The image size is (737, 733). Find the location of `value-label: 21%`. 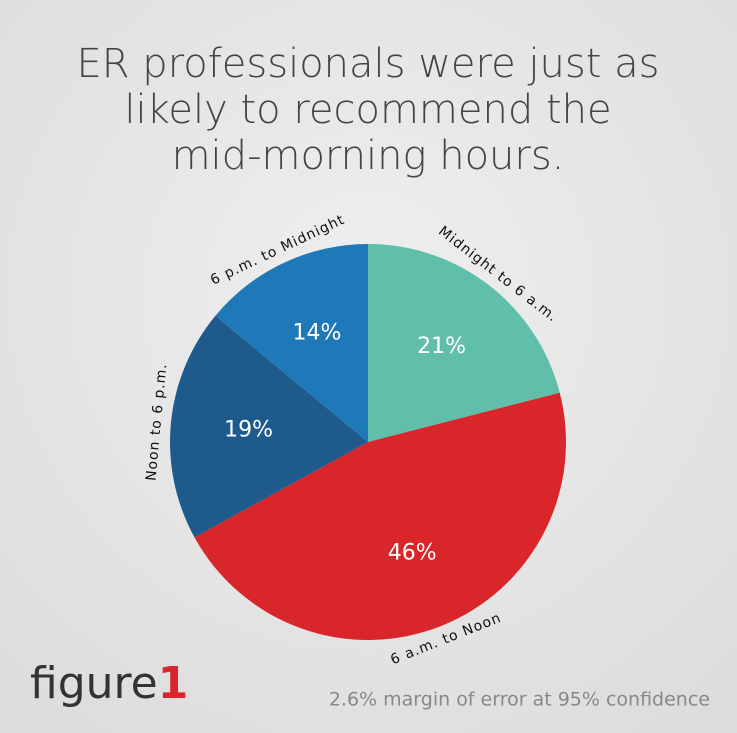

value-label: 21% is located at coordinates (441, 346).